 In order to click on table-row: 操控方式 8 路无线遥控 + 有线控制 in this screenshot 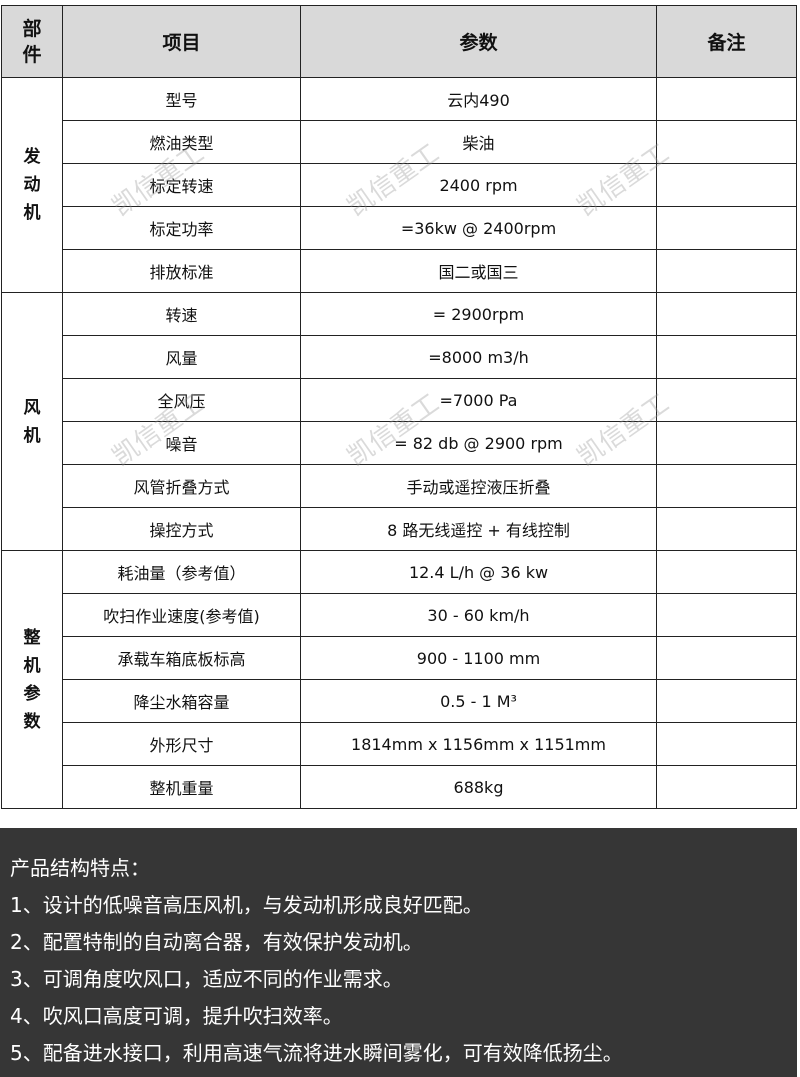, I will do `click(399, 529)`.